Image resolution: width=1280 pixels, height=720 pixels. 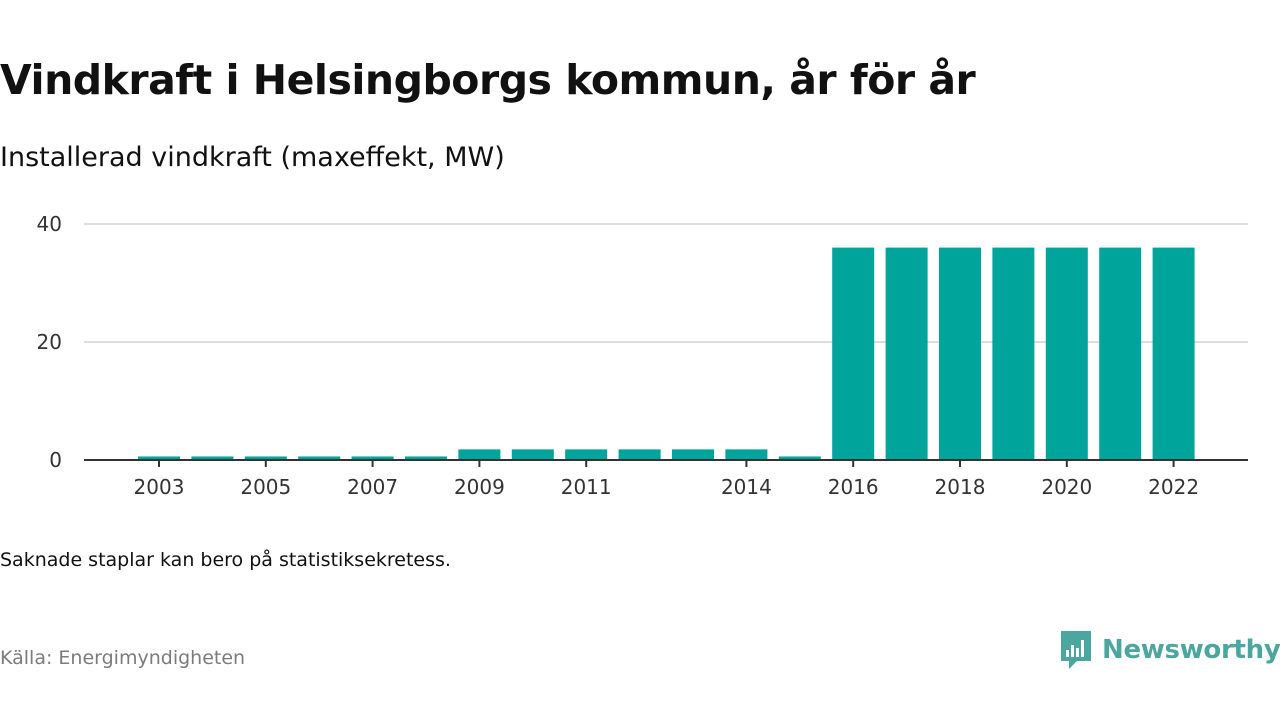 What do you see at coordinates (159, 487) in the screenshot?
I see `x-tick-label: 2003` at bounding box center [159, 487].